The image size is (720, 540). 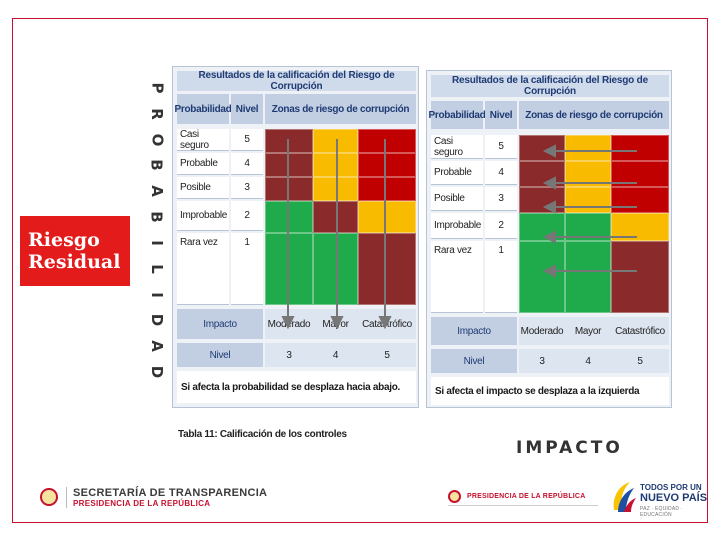 What do you see at coordinates (454, 496) in the screenshot?
I see `presidencia-seal-icon` at bounding box center [454, 496].